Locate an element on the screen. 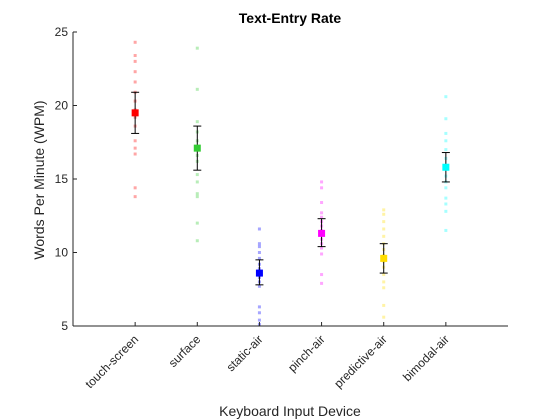 This screenshot has height=420, width=560. y-tick-label: 10 is located at coordinates (62, 253).